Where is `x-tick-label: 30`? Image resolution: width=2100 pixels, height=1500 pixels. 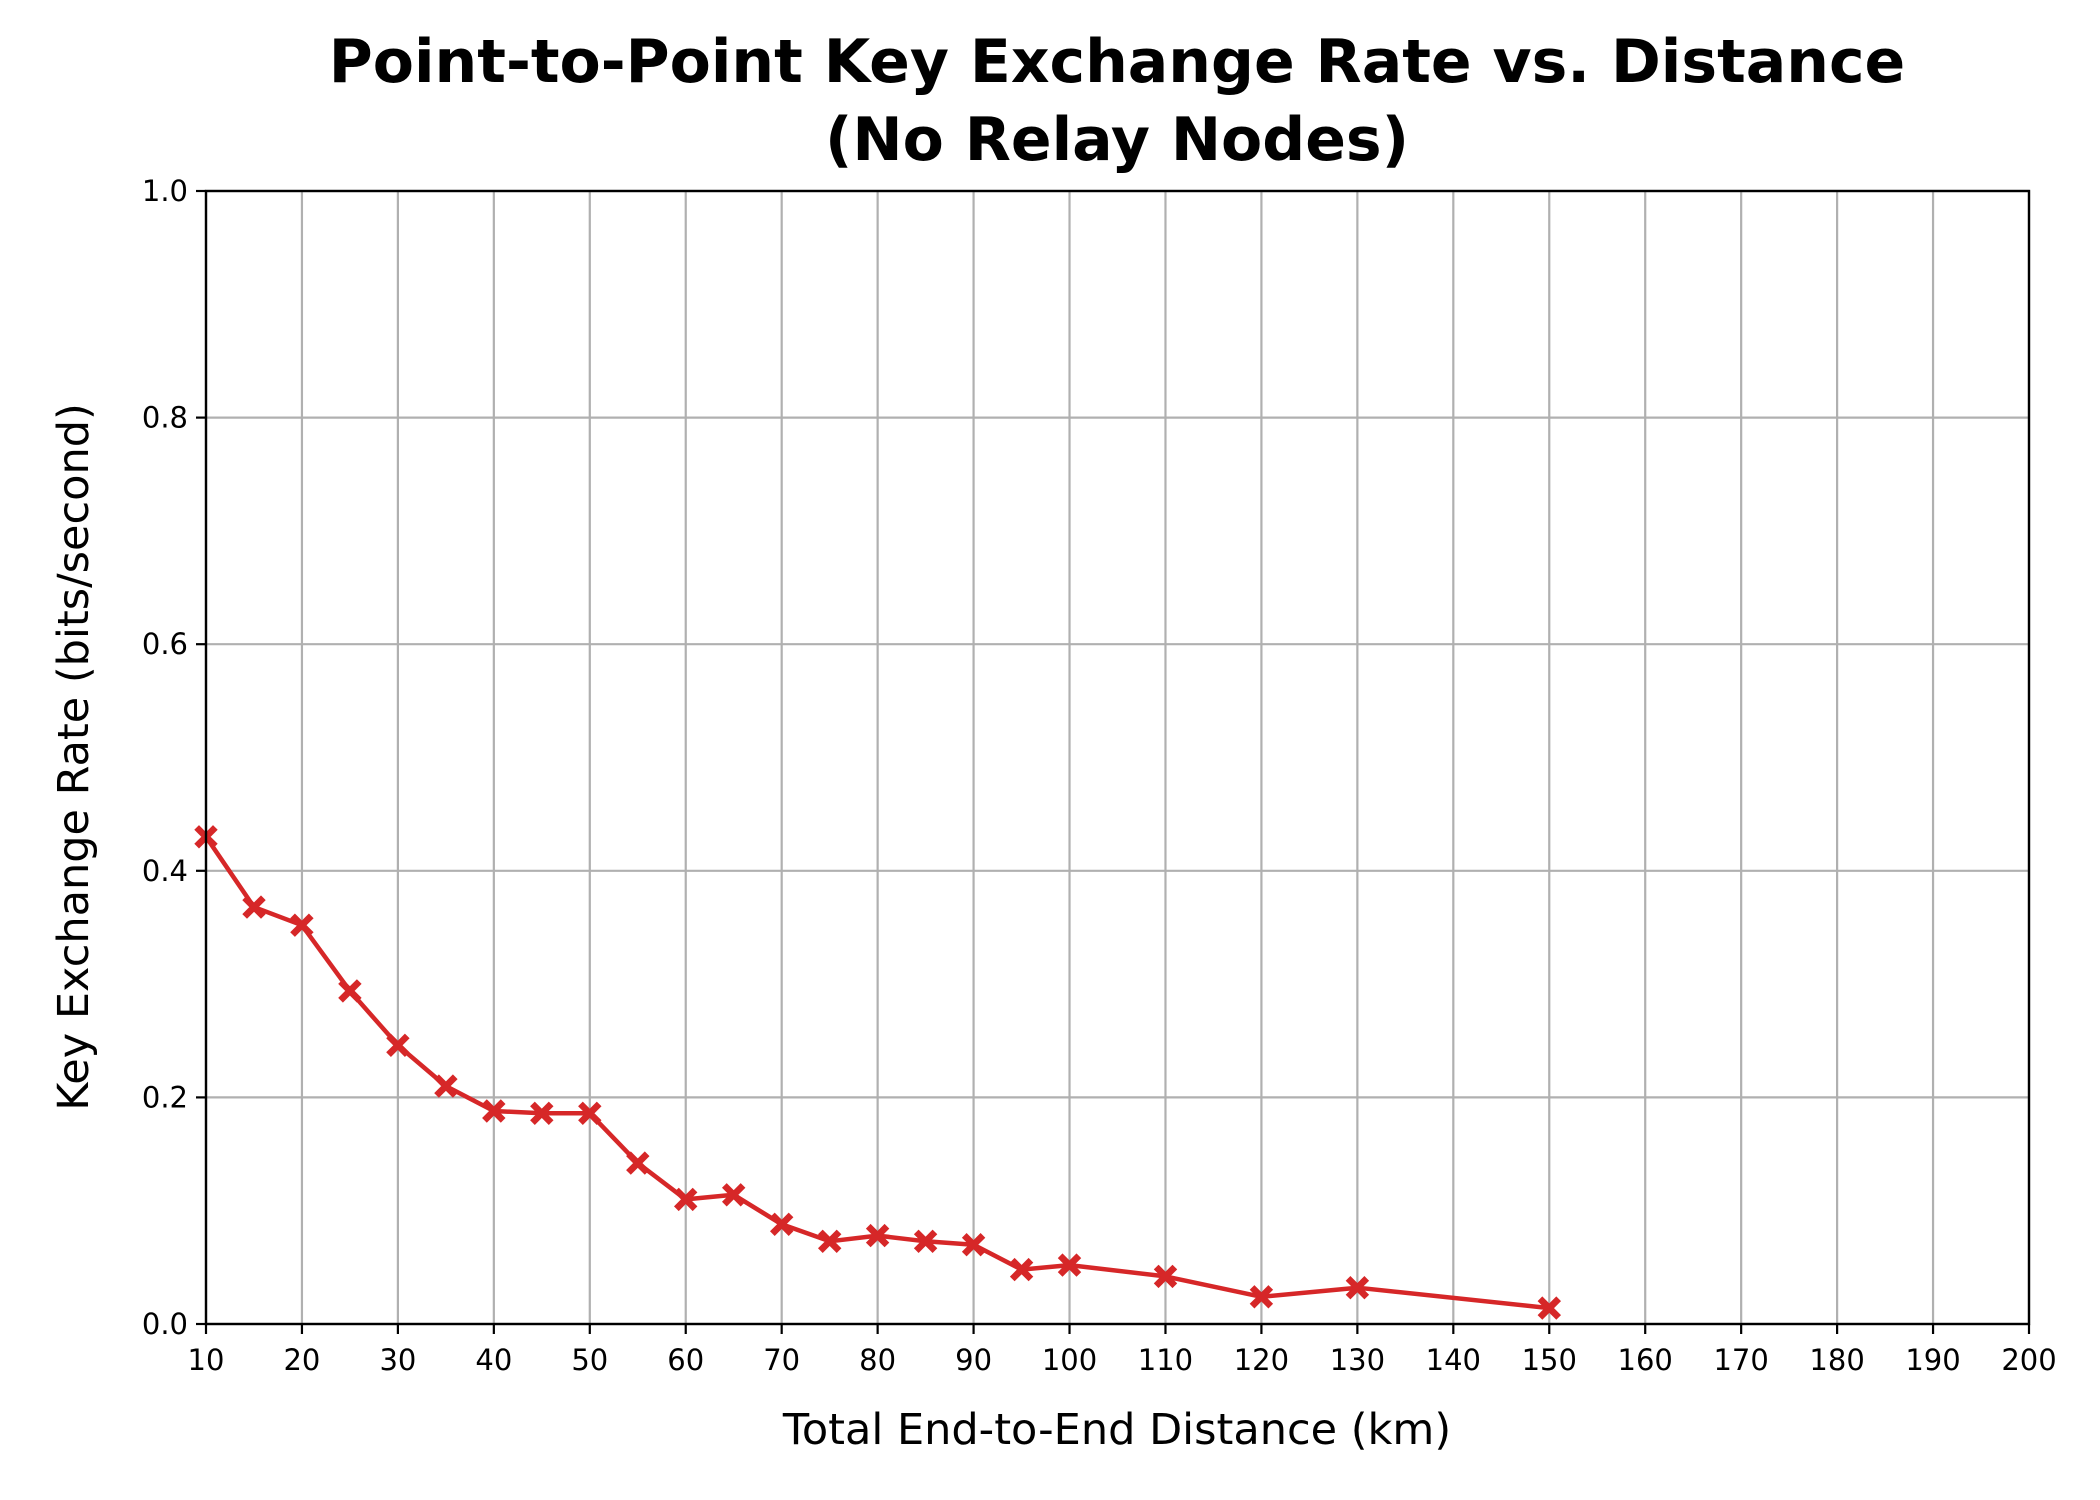
x-tick-label: 30 is located at coordinates (397, 1360).